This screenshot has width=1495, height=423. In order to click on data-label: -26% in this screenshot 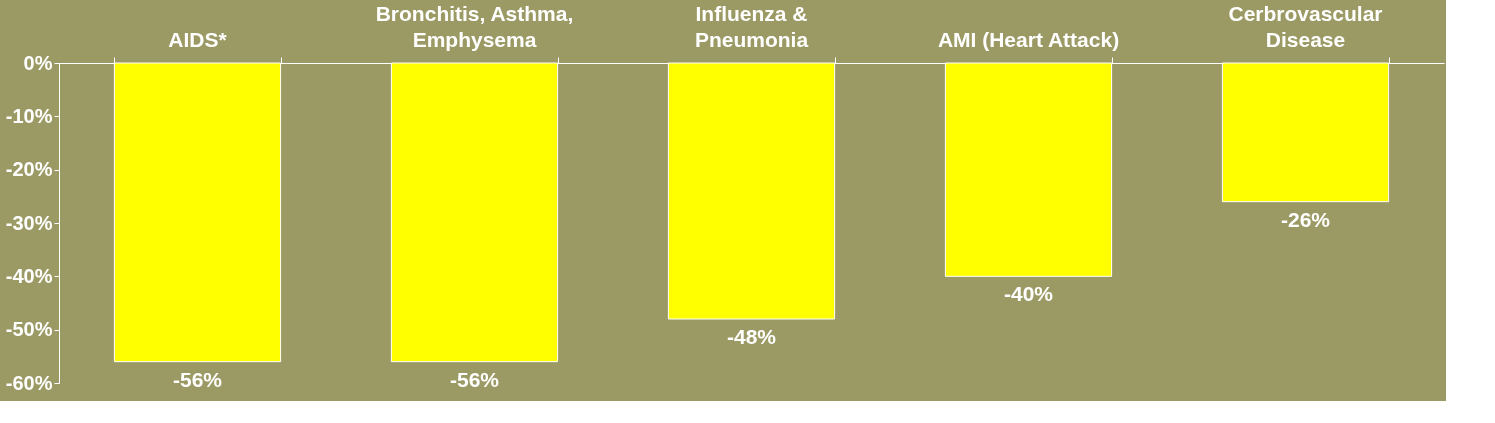, I will do `click(1305, 219)`.